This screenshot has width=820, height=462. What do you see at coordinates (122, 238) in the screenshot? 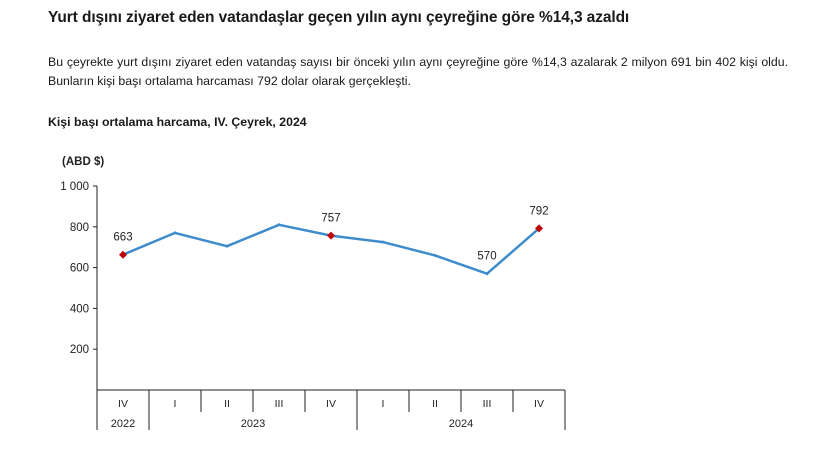
I see `data-label: 663` at bounding box center [122, 238].